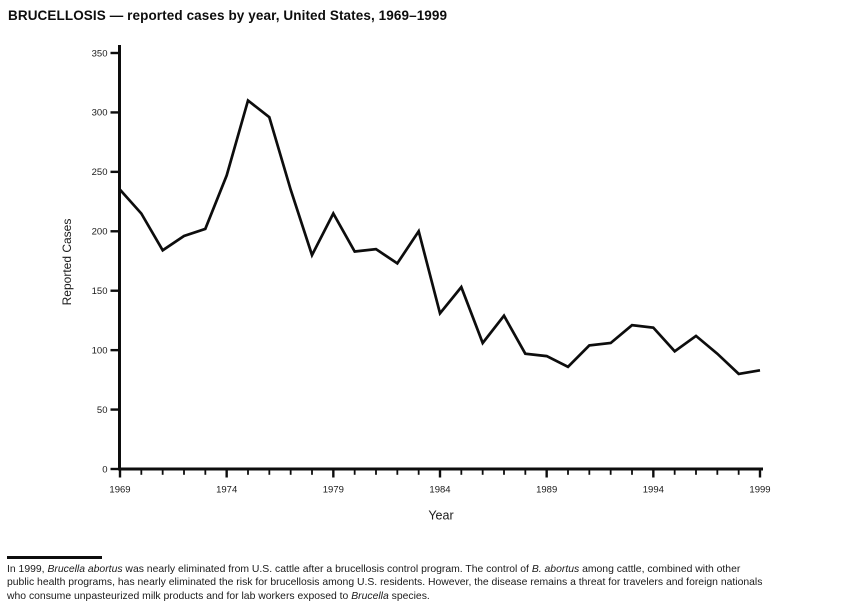 The width and height of the screenshot is (865, 612). What do you see at coordinates (409, 596) in the screenshot?
I see `footnote-segment: species.` at bounding box center [409, 596].